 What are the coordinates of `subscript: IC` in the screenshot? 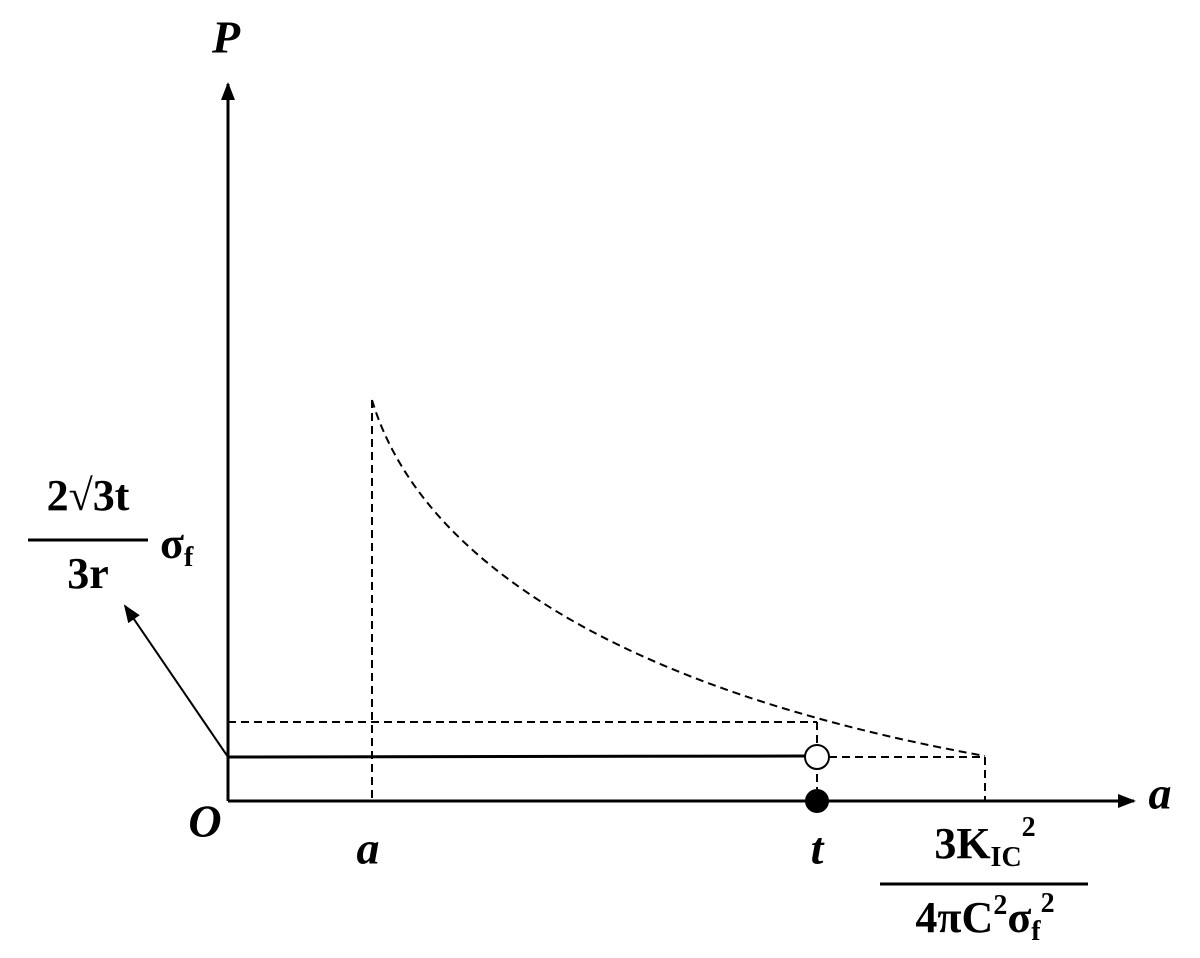 It's located at (1006, 857).